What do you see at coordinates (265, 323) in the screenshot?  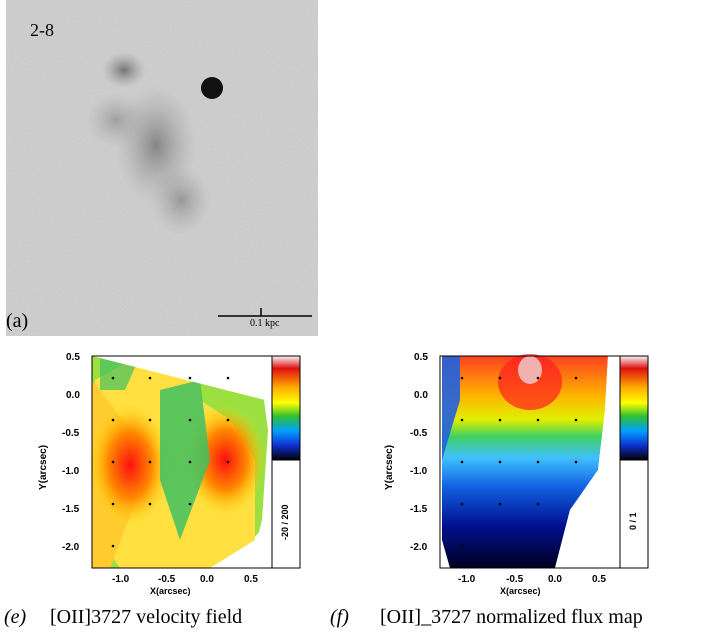 I see `scale-bar-label: 0.1 kpc` at bounding box center [265, 323].